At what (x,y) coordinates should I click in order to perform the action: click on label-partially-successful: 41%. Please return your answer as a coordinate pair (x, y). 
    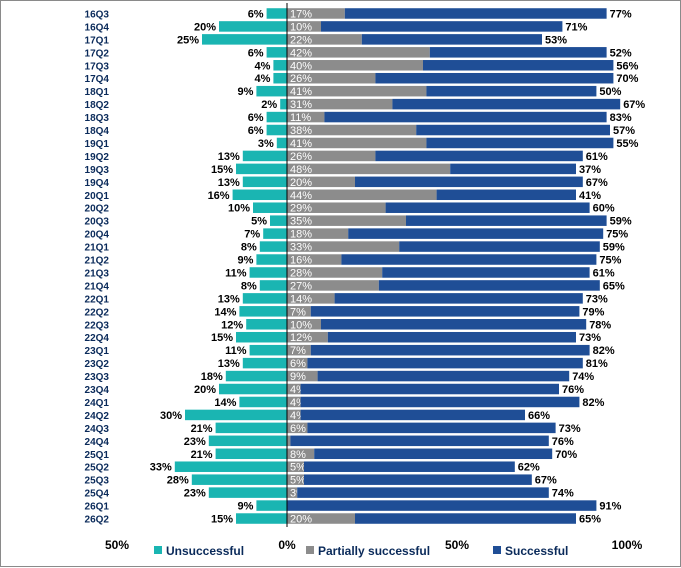
    Looking at the image, I should click on (301, 144).